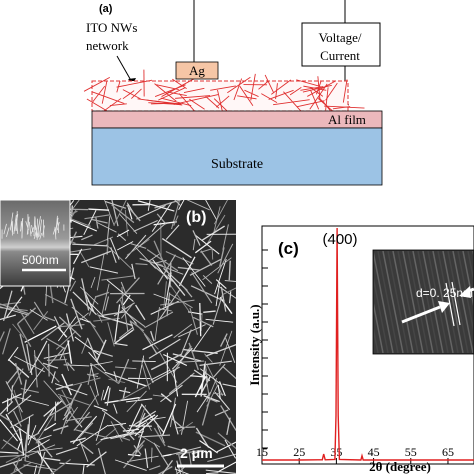  What do you see at coordinates (339, 239) in the screenshot?
I see `peak-400-label: (400)` at bounding box center [339, 239].